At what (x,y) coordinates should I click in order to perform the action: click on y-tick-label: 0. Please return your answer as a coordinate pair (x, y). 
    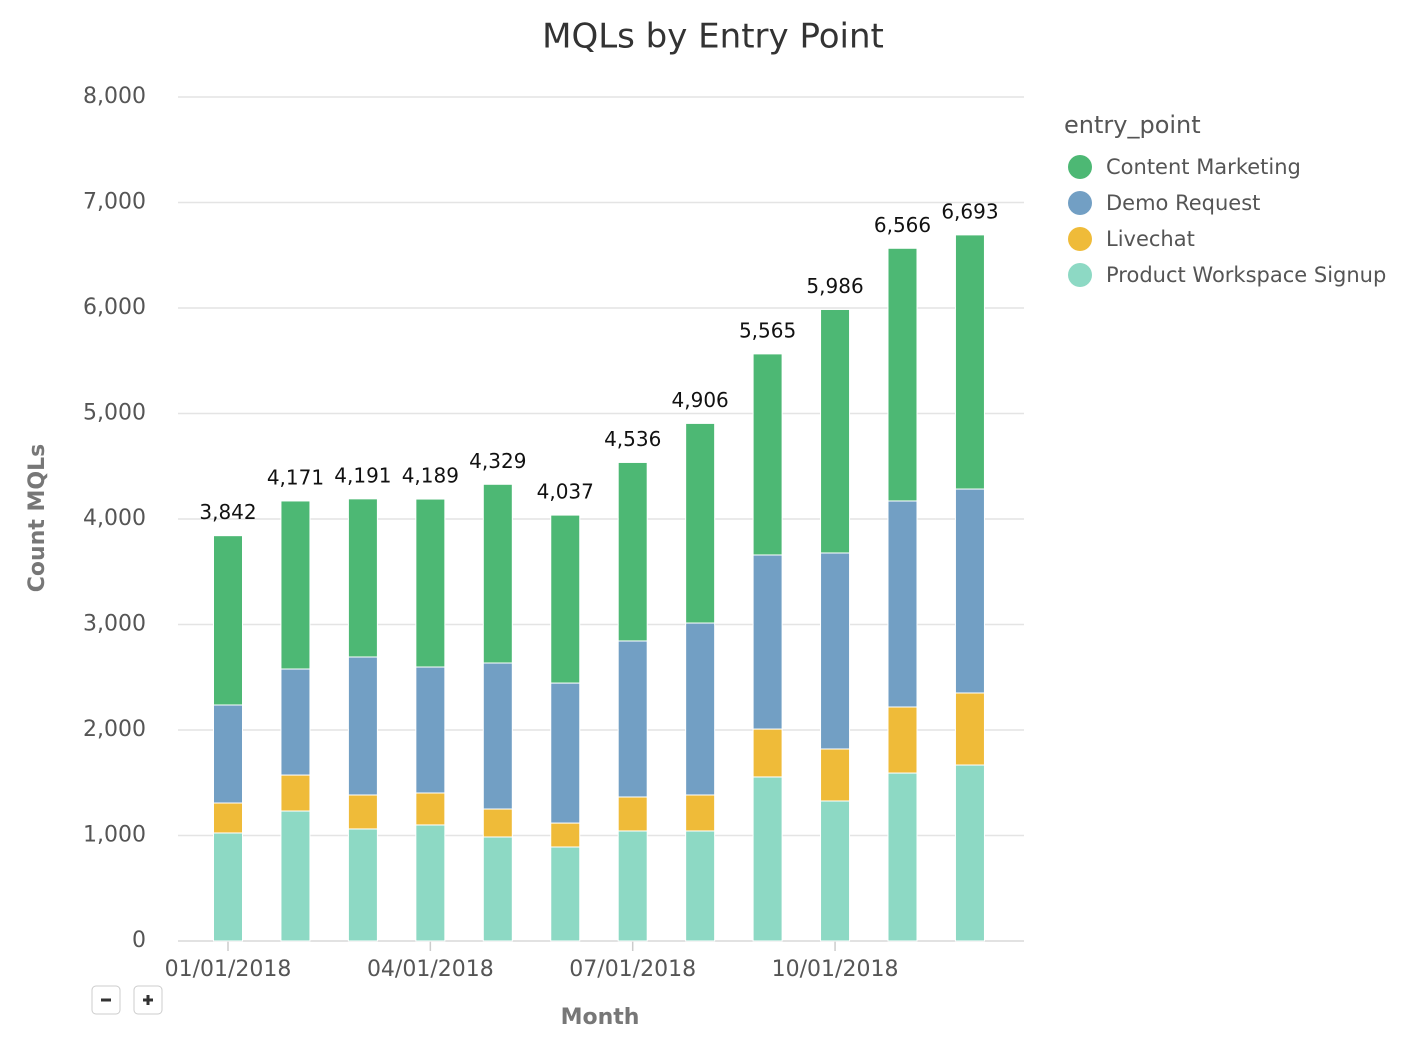
    Looking at the image, I should click on (139, 940).